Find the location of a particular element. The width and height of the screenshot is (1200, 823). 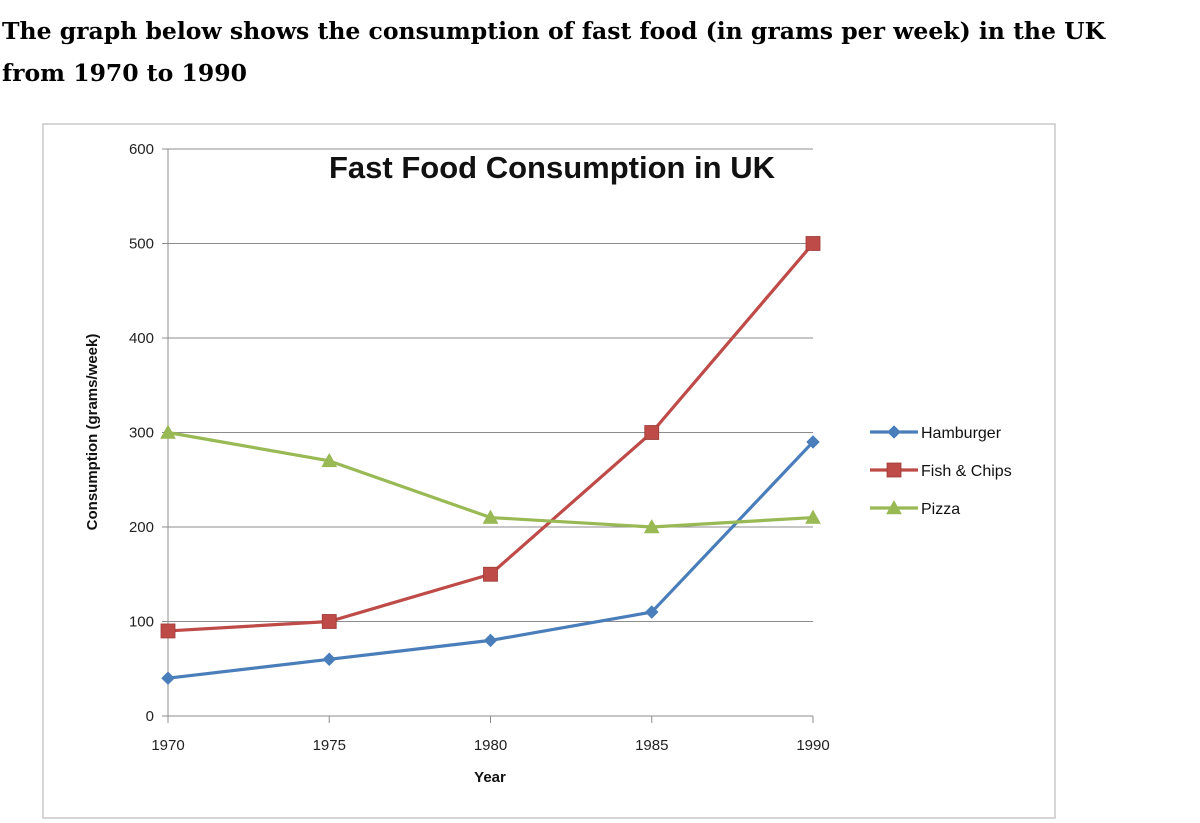

y-tick-label: 600 is located at coordinates (141, 149).